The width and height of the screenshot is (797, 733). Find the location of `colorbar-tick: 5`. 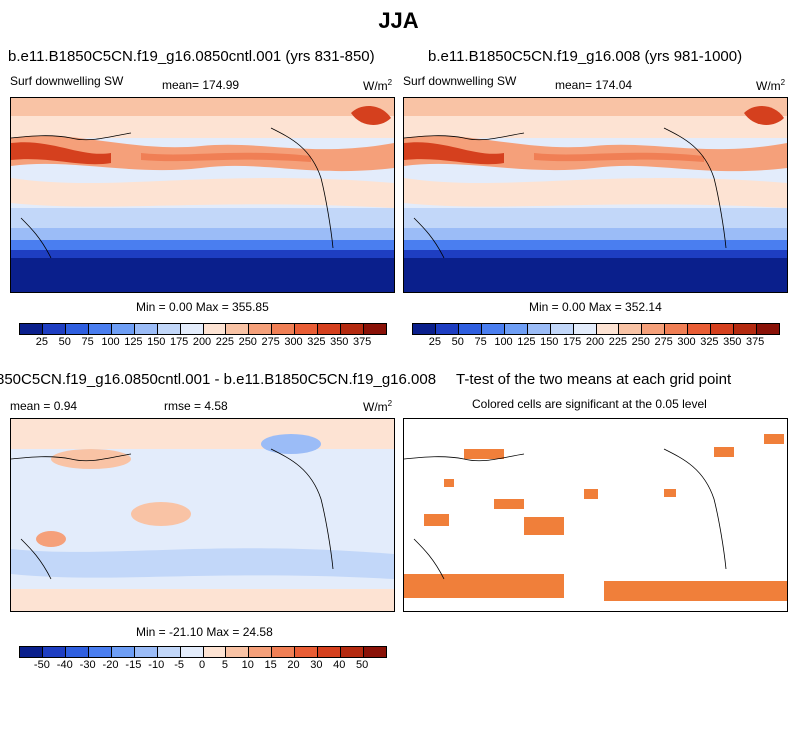

colorbar-tick: 5 is located at coordinates (224, 665).